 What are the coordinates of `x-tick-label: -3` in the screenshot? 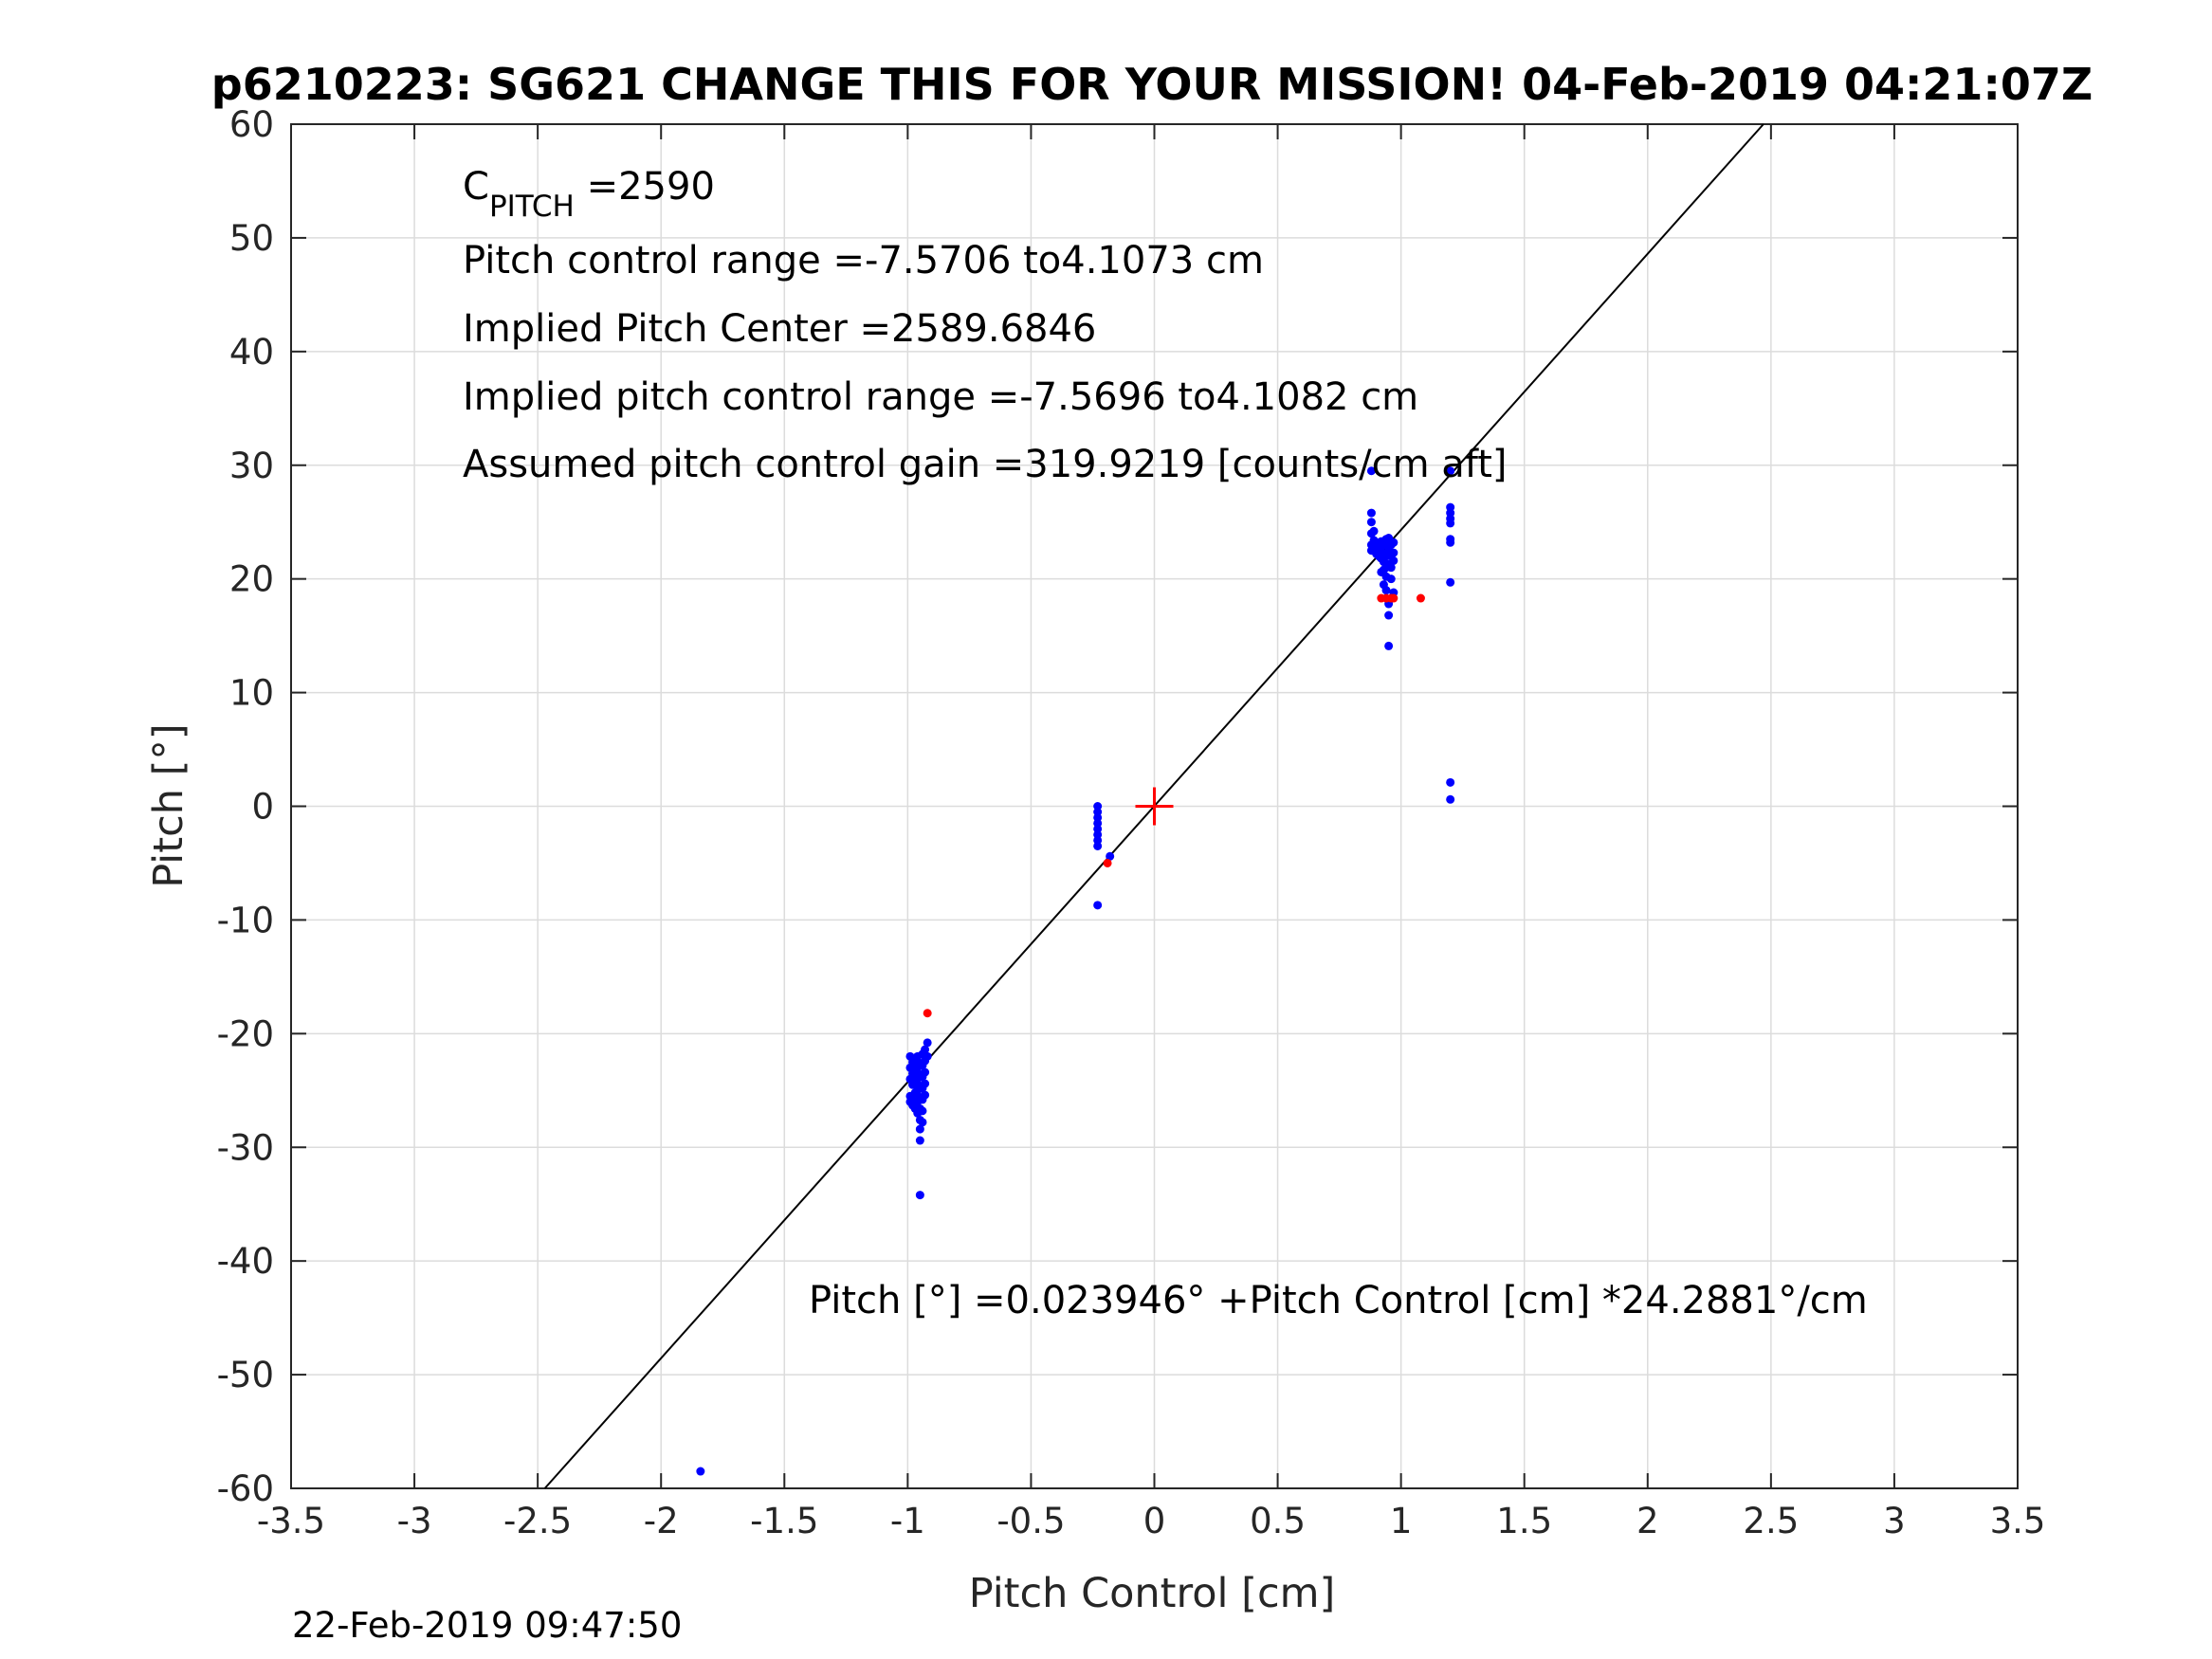 It's located at (414, 1521).